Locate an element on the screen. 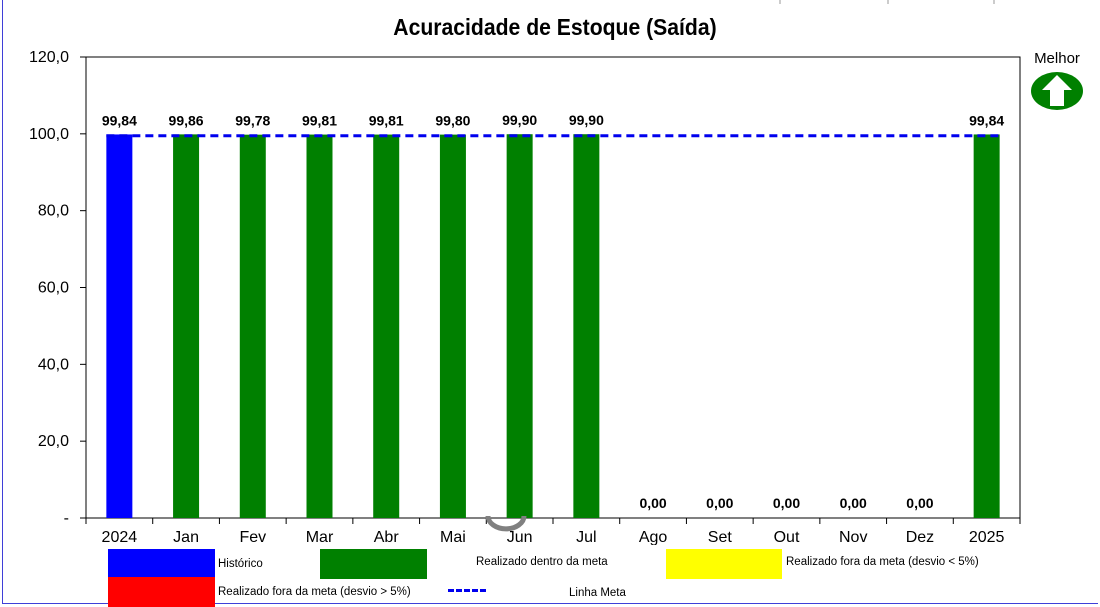 This screenshot has height=607, width=1100. x-tick-label: Set is located at coordinates (720, 537).